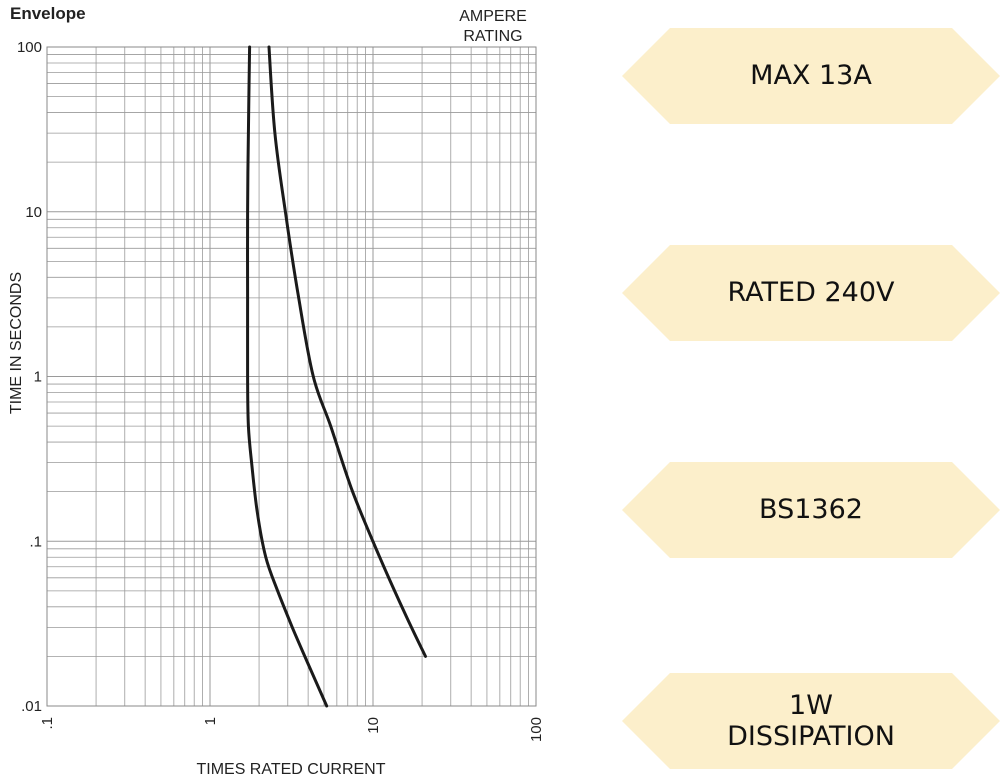 The image size is (1000, 782). Describe the element at coordinates (38, 377) in the screenshot. I see `y-tick-label: 1` at that location.